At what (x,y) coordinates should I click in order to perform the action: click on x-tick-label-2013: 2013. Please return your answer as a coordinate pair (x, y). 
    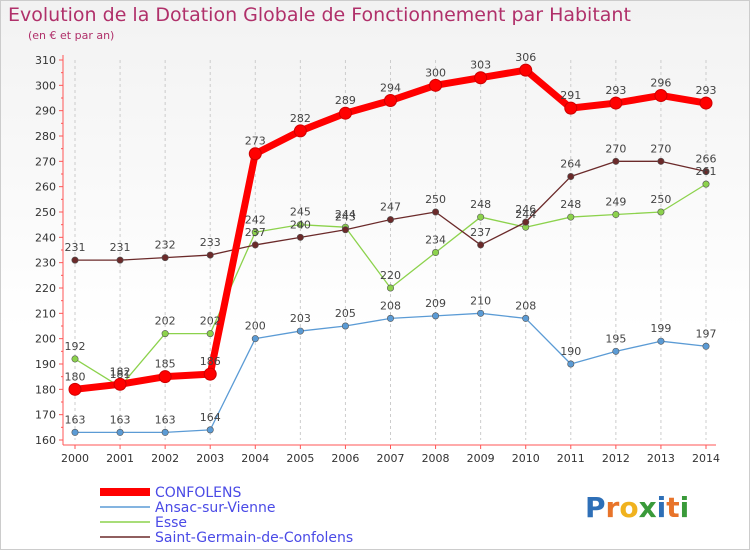
    Looking at the image, I should click on (661, 458).